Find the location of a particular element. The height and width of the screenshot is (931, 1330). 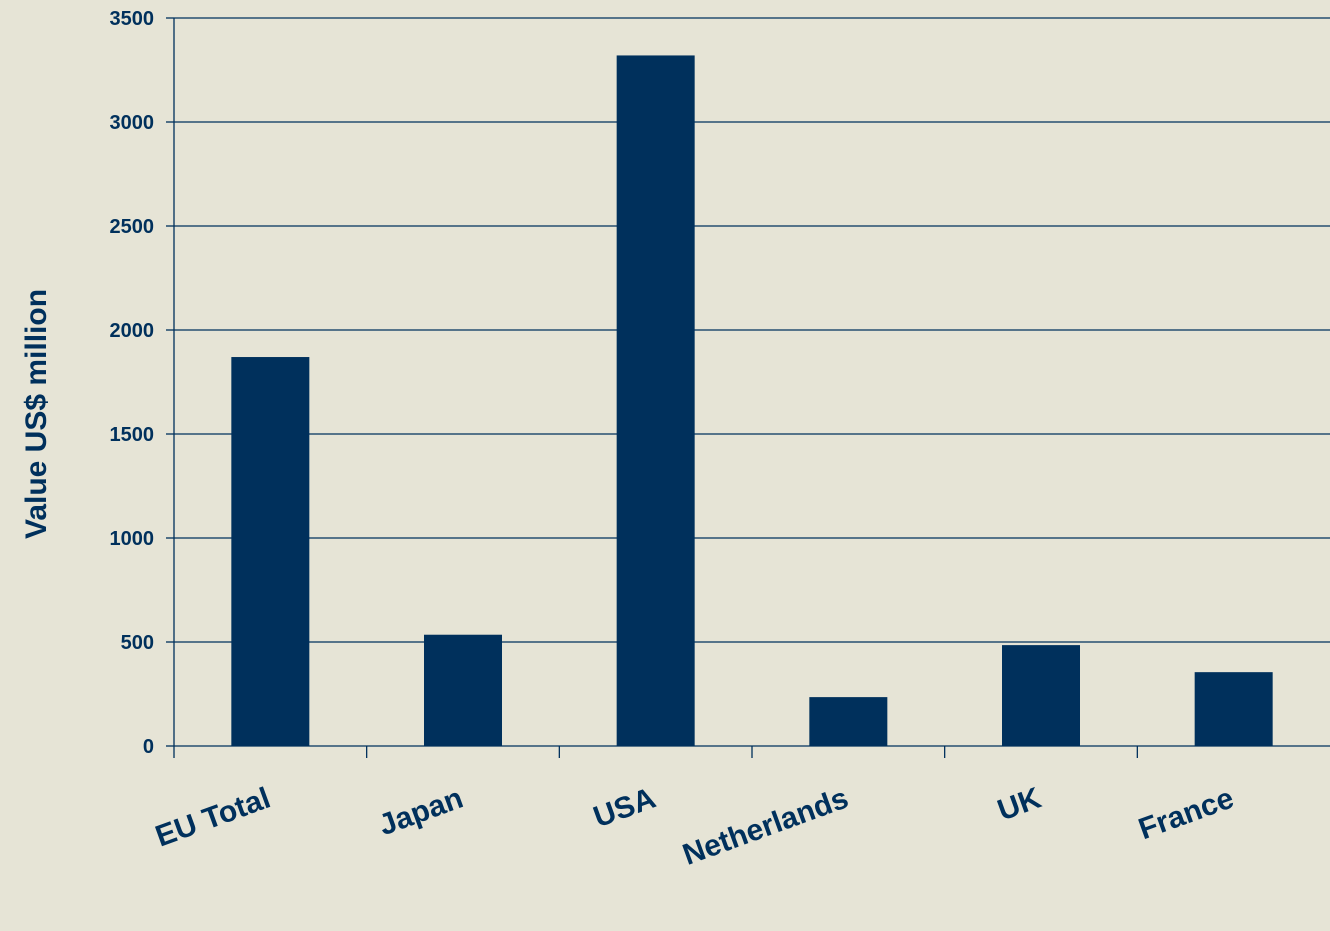

y-tick-label: 3000 is located at coordinates (132, 123).